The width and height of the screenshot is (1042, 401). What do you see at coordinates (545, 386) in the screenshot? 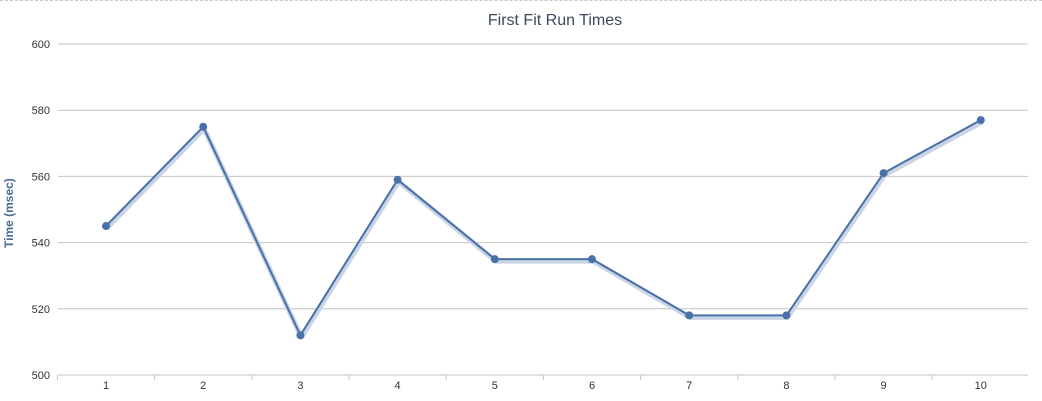
I see `x-tick-labels: 1 2 3 4 5 6 7 8 9 10` at bounding box center [545, 386].